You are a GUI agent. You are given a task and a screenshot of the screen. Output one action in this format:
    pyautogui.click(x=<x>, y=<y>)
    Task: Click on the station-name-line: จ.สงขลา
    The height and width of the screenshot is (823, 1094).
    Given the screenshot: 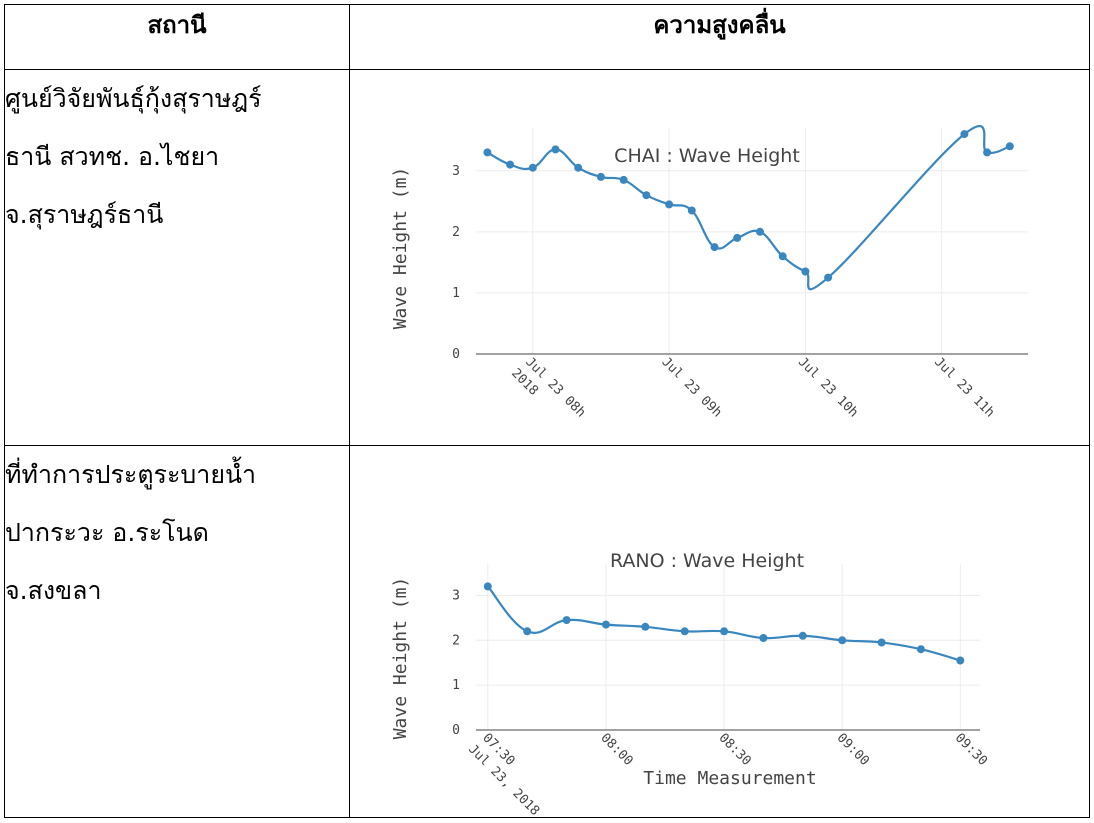 What is the action you would take?
    pyautogui.click(x=53, y=590)
    